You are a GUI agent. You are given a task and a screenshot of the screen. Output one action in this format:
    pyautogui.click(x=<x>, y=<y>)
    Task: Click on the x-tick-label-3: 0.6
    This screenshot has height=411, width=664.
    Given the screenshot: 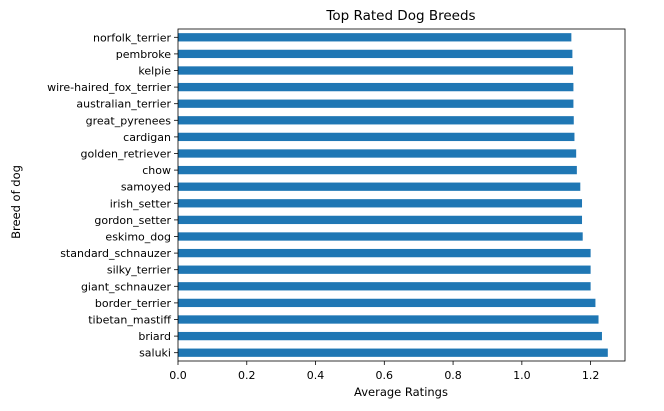 What is the action you would take?
    pyautogui.click(x=385, y=375)
    